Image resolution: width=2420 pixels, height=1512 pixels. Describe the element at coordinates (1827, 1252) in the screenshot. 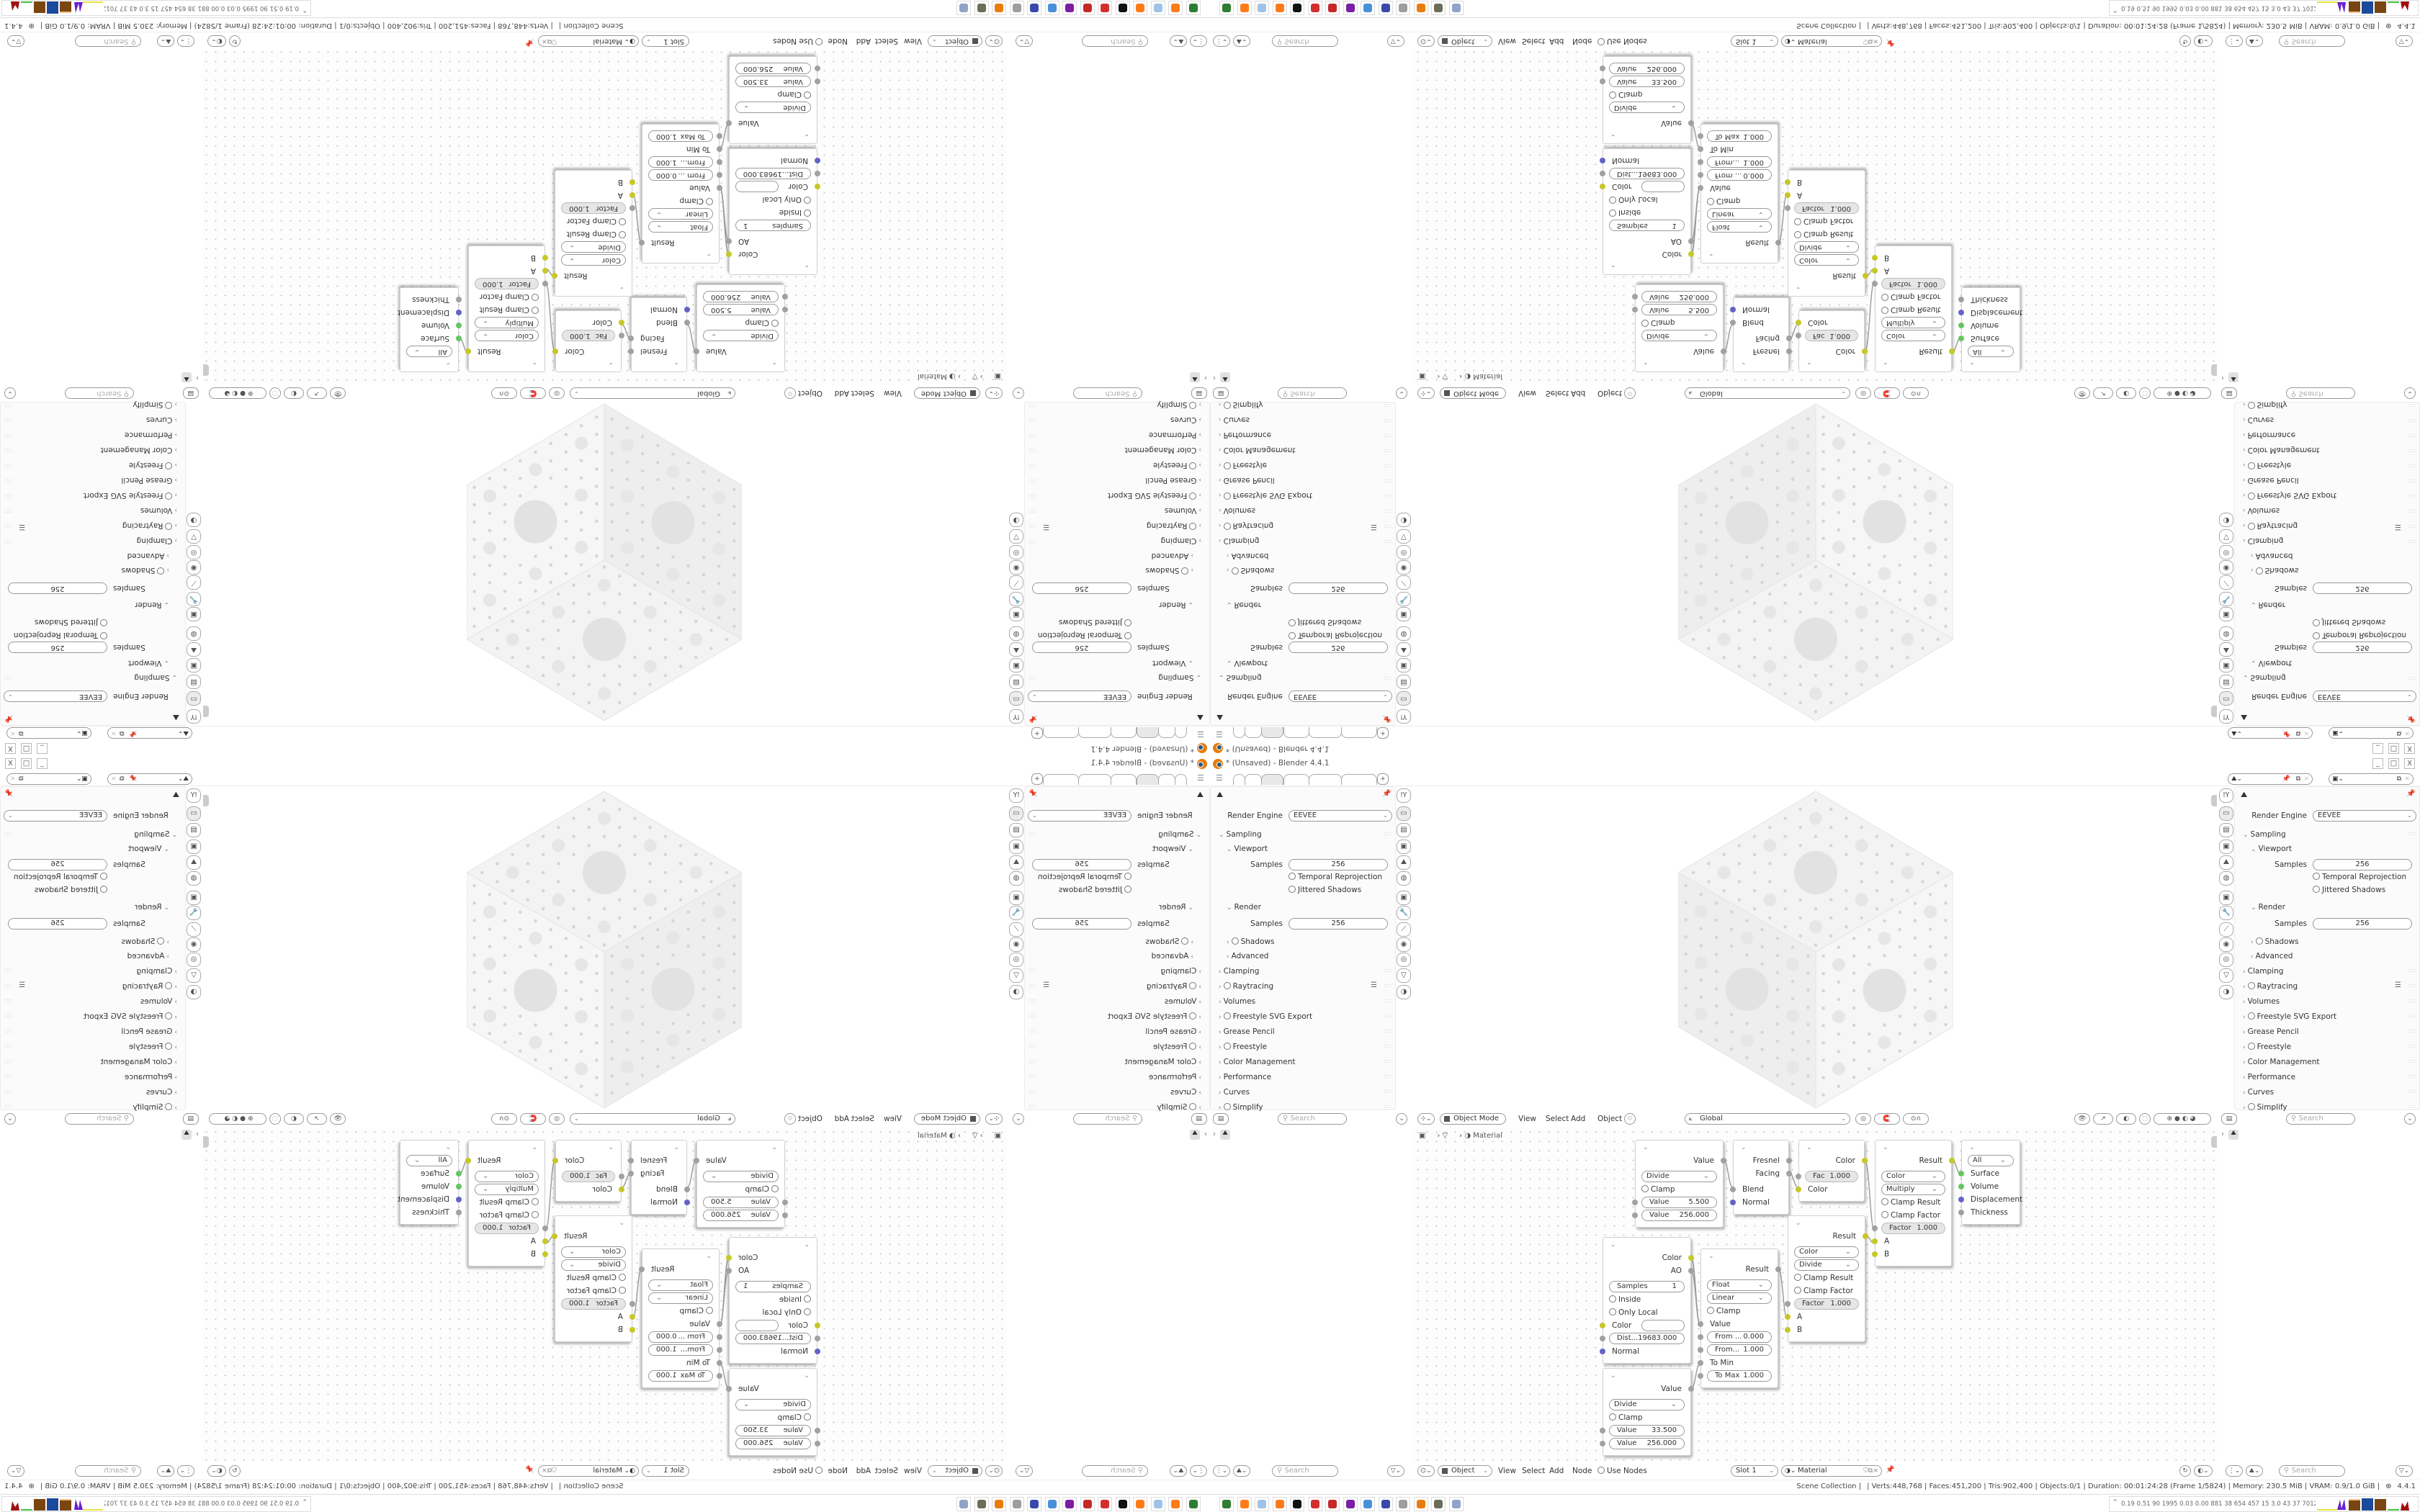

I see `node-dropdown: Color ⌄` at that location.